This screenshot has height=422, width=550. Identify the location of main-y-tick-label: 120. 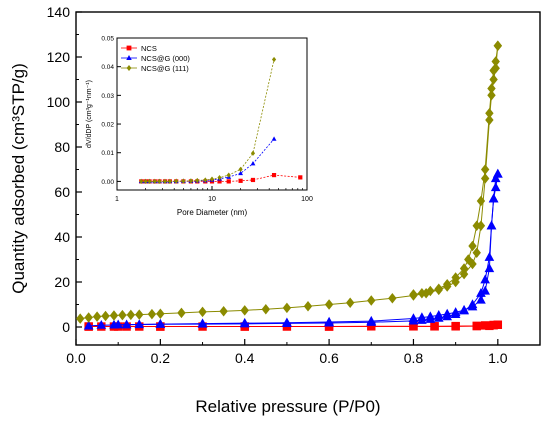
(59, 57).